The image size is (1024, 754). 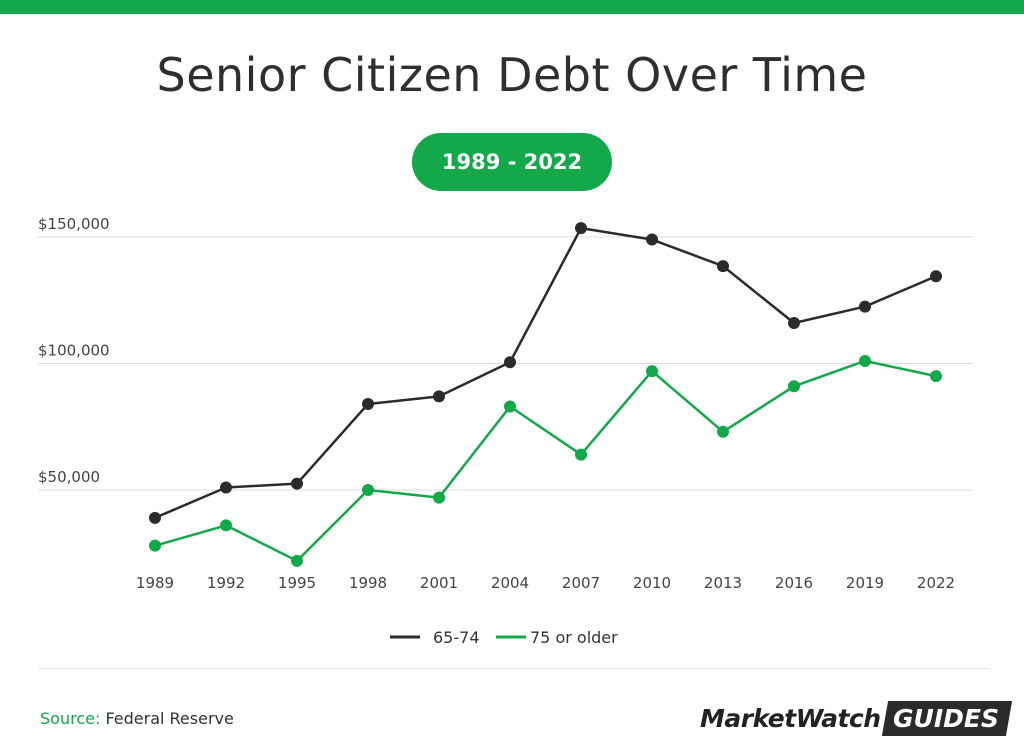 I want to click on period-pill: 1989 - 2022, so click(x=512, y=162).